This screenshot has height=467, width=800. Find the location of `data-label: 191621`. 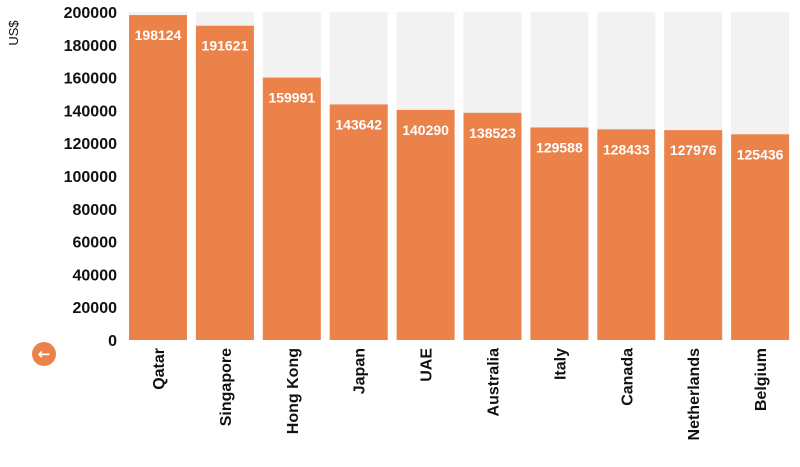

data-label: 191621 is located at coordinates (225, 46).